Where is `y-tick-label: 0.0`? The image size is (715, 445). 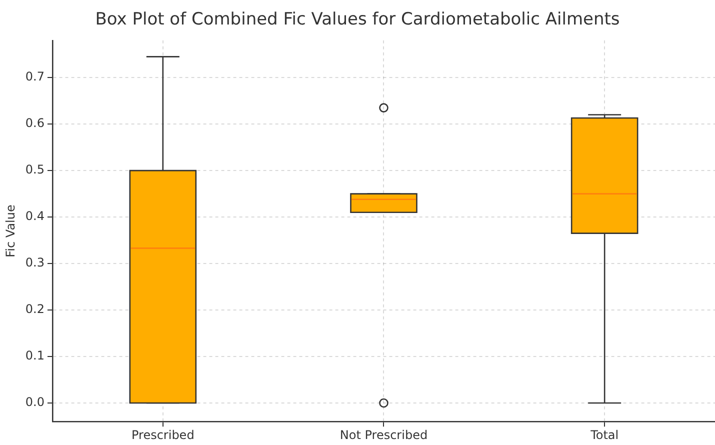 y-tick-label: 0.0 is located at coordinates (34, 402).